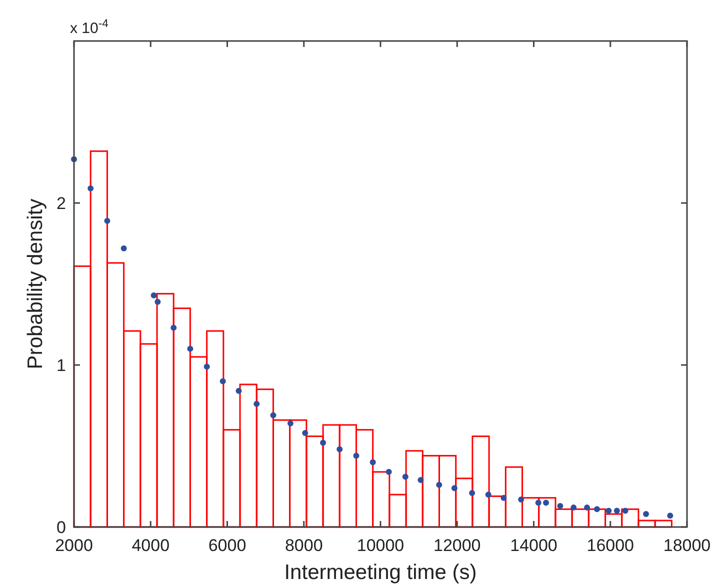 This screenshot has width=724, height=585. Describe the element at coordinates (610, 545) in the screenshot. I see `x-tick-label: 16000` at that location.